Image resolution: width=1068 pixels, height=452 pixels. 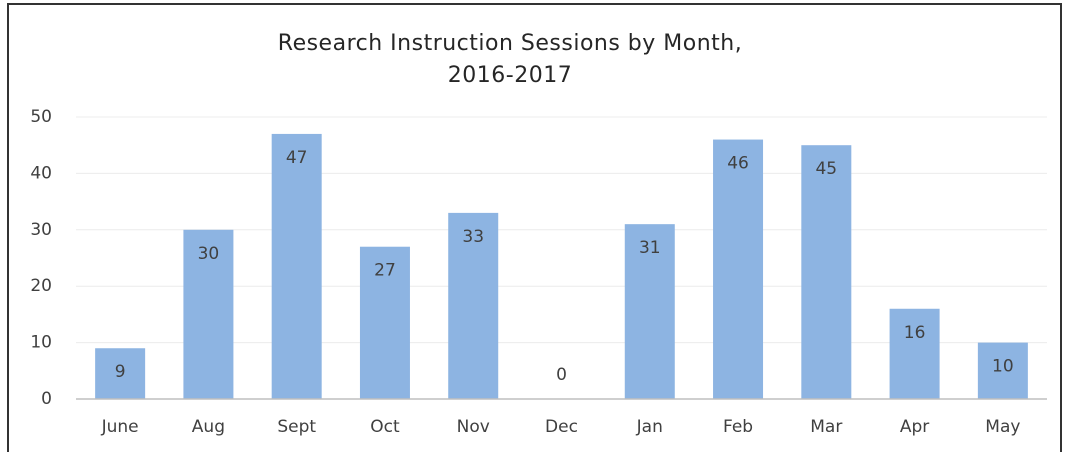 I want to click on x-tick-label: Feb, so click(x=738, y=427).